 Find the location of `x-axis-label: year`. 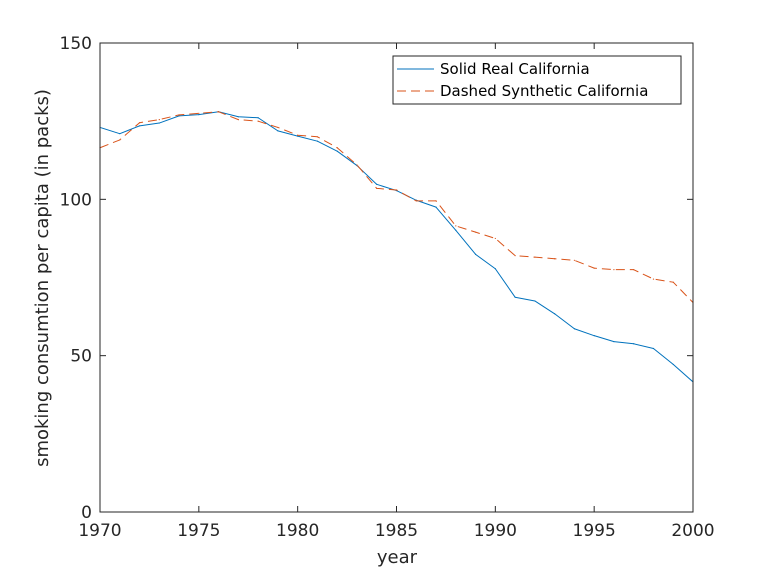

x-axis-label: year is located at coordinates (397, 557).